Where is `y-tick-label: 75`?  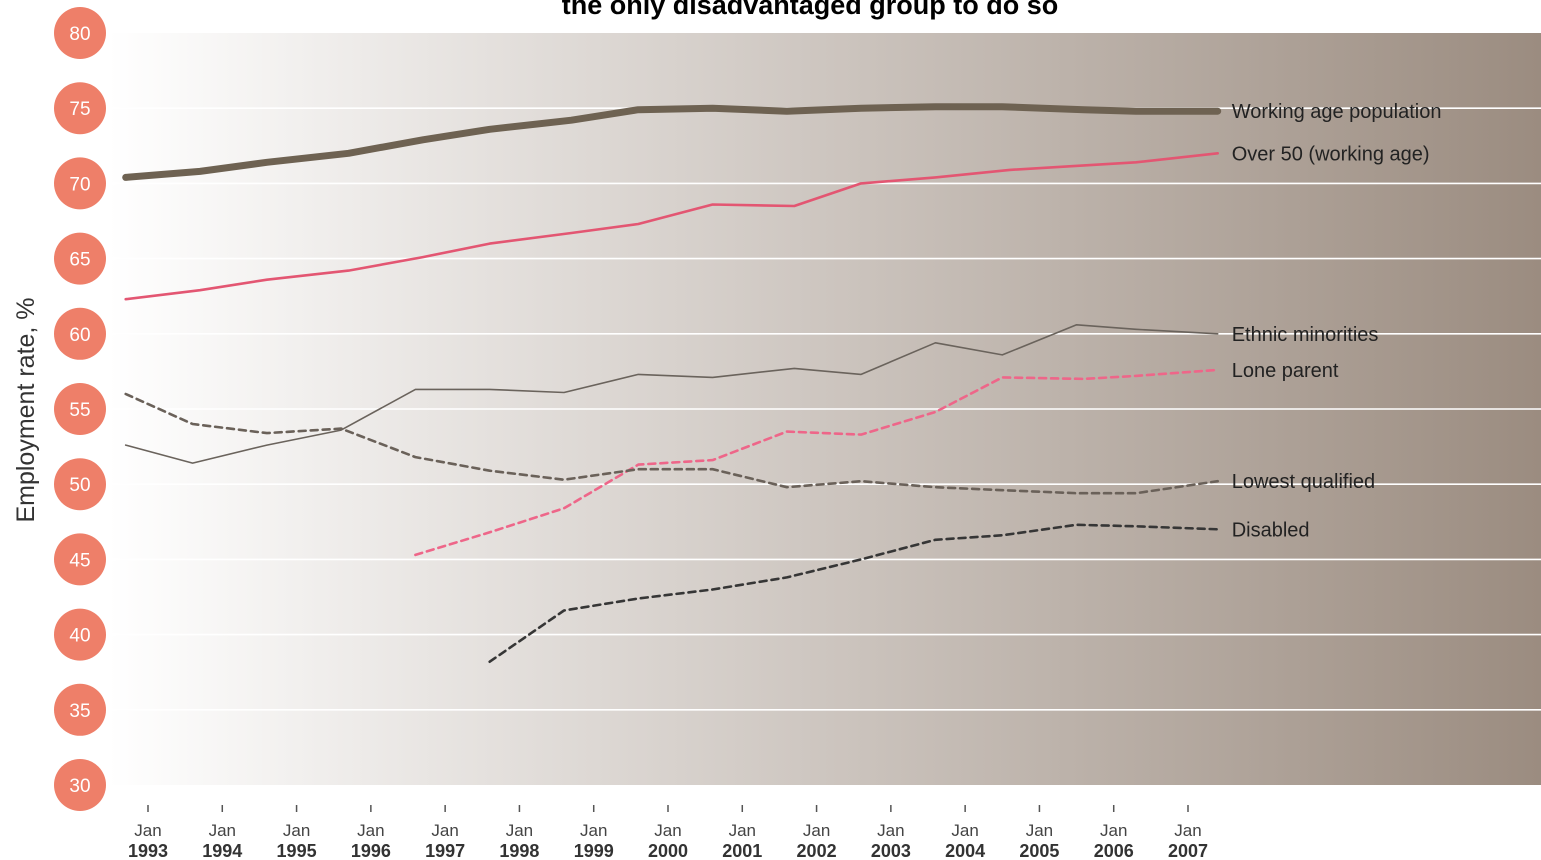 y-tick-label: 75 is located at coordinates (79, 109).